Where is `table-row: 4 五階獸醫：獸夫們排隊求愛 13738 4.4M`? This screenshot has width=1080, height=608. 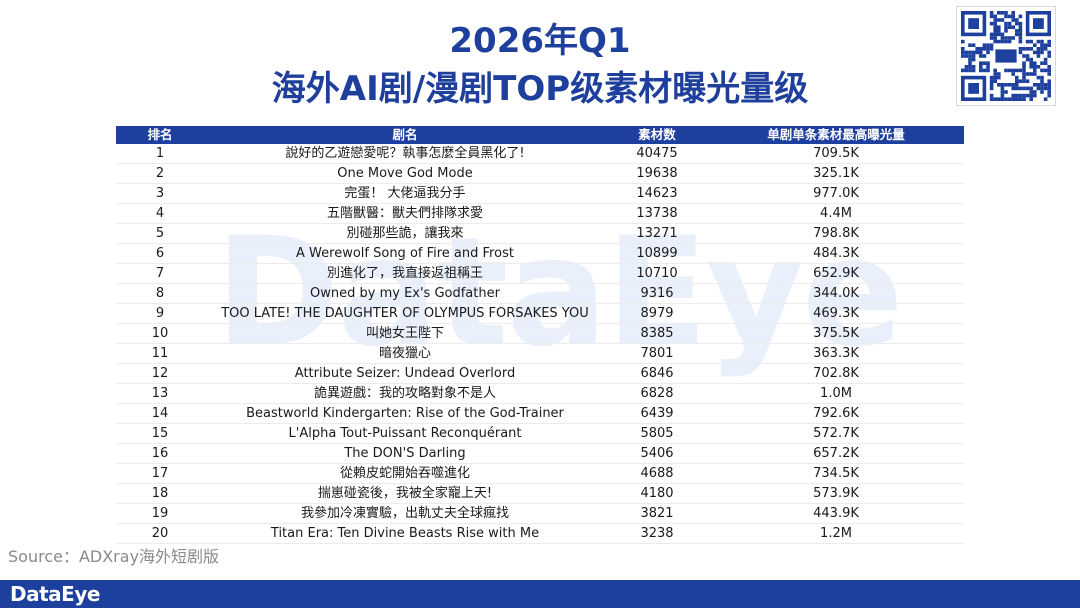
table-row: 4 五階獸醫：獸夫們排隊求愛 13738 4.4M is located at coordinates (540, 213).